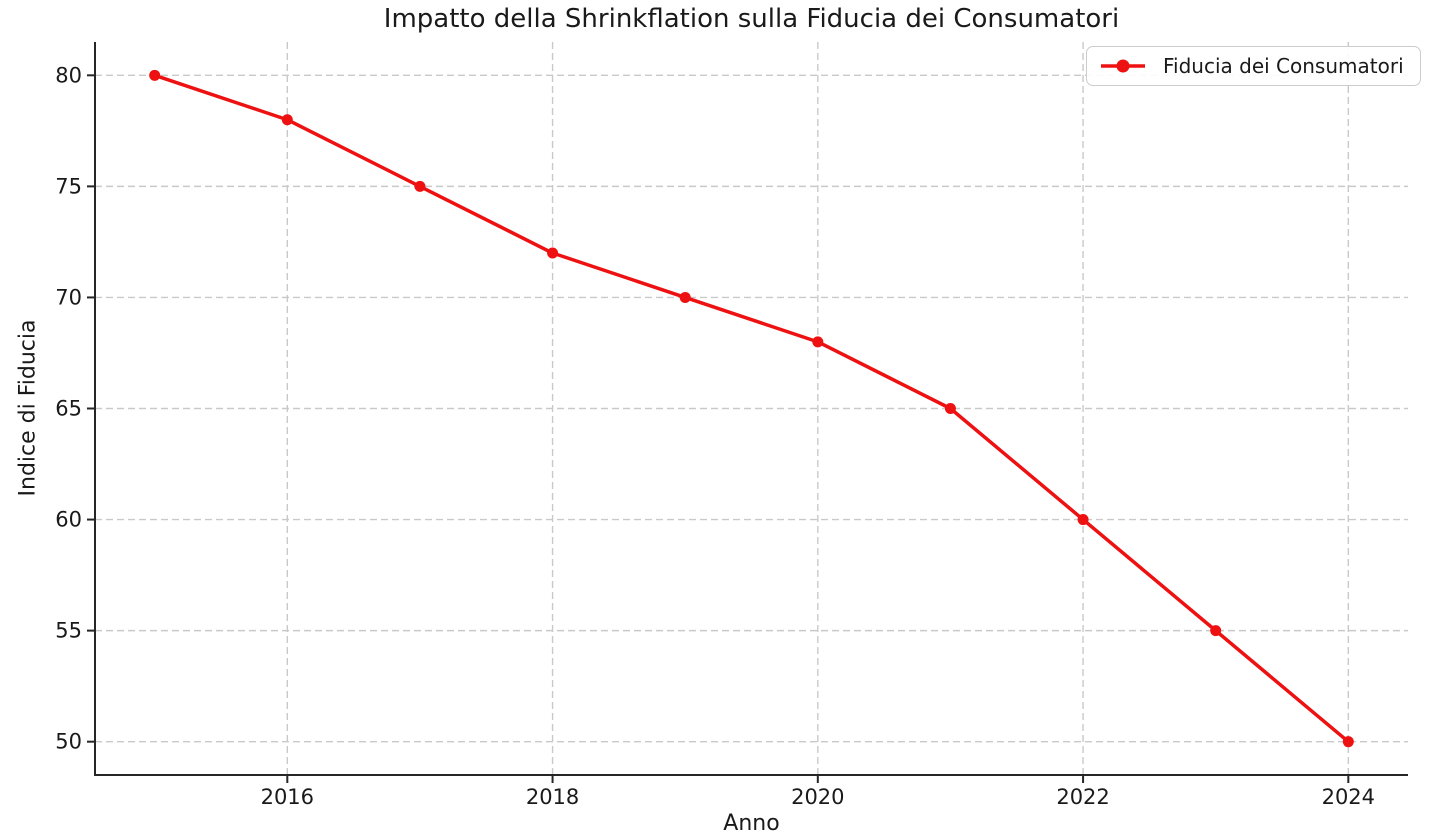 This screenshot has width=1430, height=838. What do you see at coordinates (68, 520) in the screenshot?
I see `y-tick-label: 60` at bounding box center [68, 520].